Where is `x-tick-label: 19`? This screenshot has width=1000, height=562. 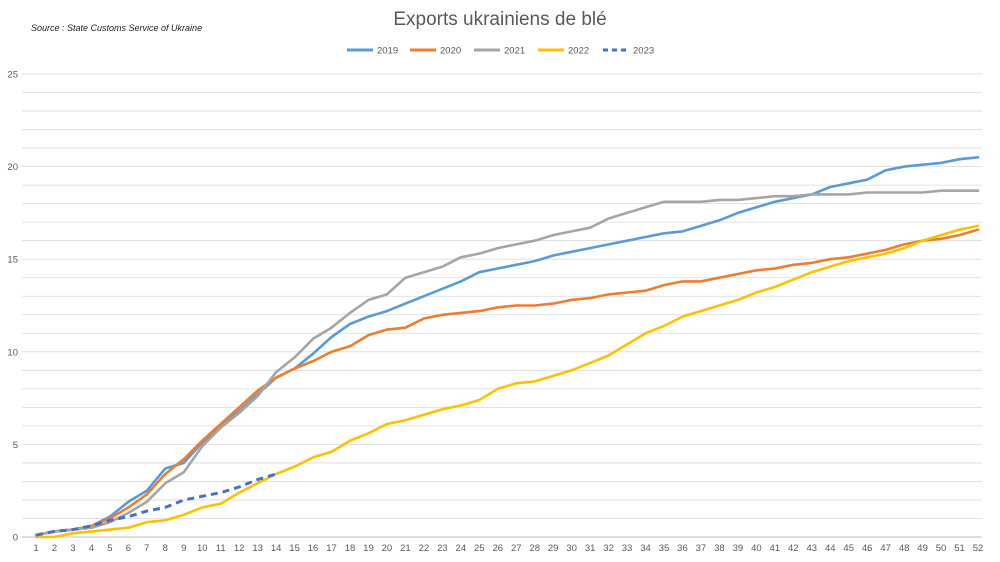 x-tick-label: 19 is located at coordinates (368, 548).